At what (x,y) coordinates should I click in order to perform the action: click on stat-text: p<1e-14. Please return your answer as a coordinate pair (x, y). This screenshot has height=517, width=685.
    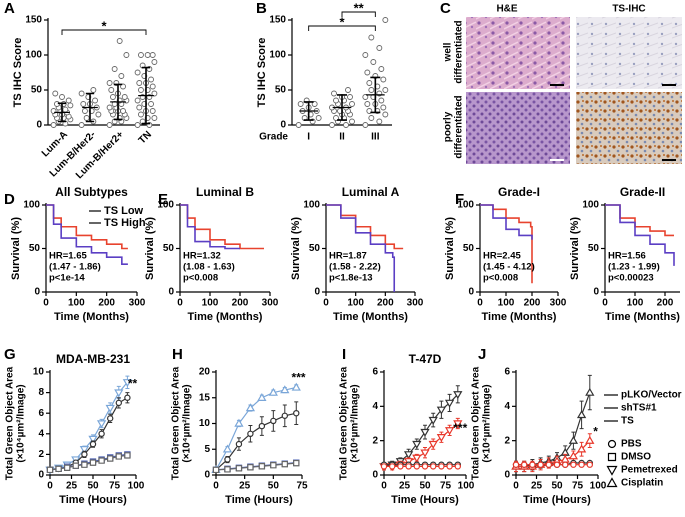
    Looking at the image, I should click on (67, 278).